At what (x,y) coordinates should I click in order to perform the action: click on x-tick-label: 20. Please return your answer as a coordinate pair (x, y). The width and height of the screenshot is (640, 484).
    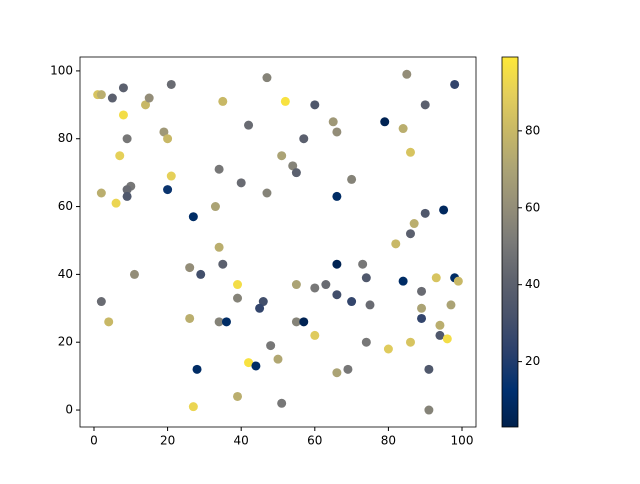
    Looking at the image, I should click on (167, 441).